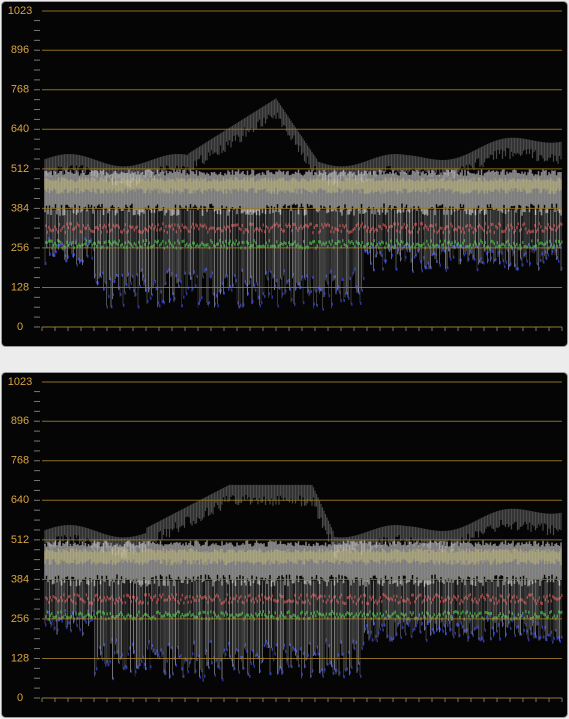 Image resolution: width=569 pixels, height=719 pixels. Describe the element at coordinates (20, 50) in the screenshot. I see `y-tick-label: 896` at that location.